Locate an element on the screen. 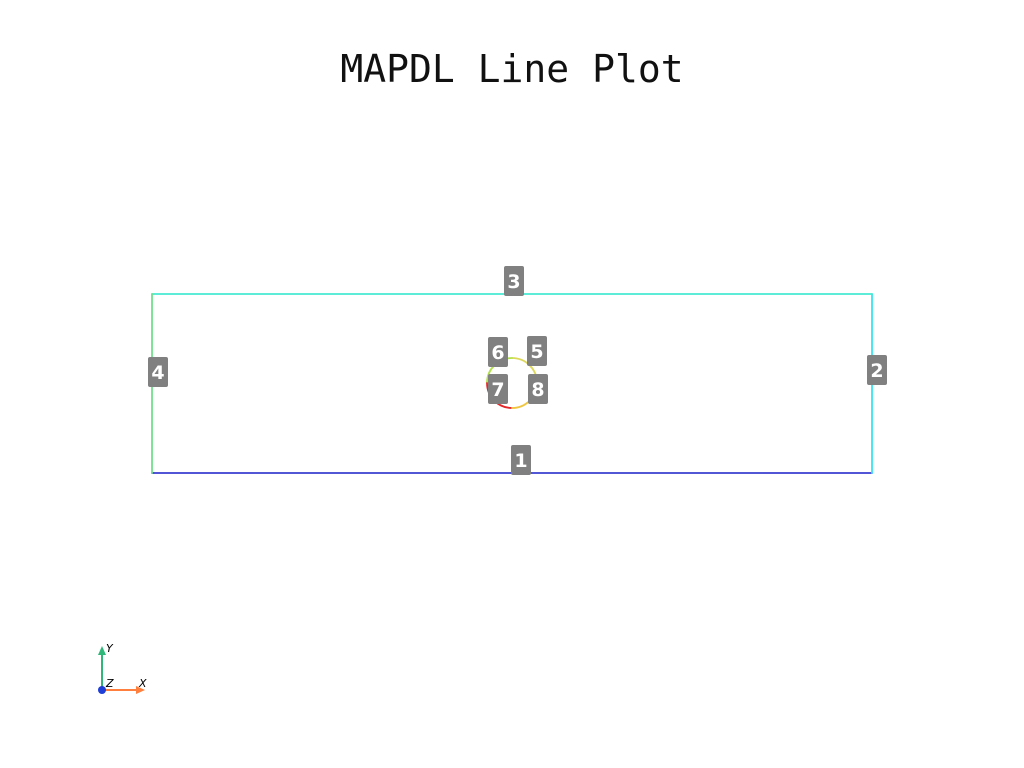 This screenshot has height=768, width=1024. axes-triad: Y X Z is located at coordinates (122, 668).